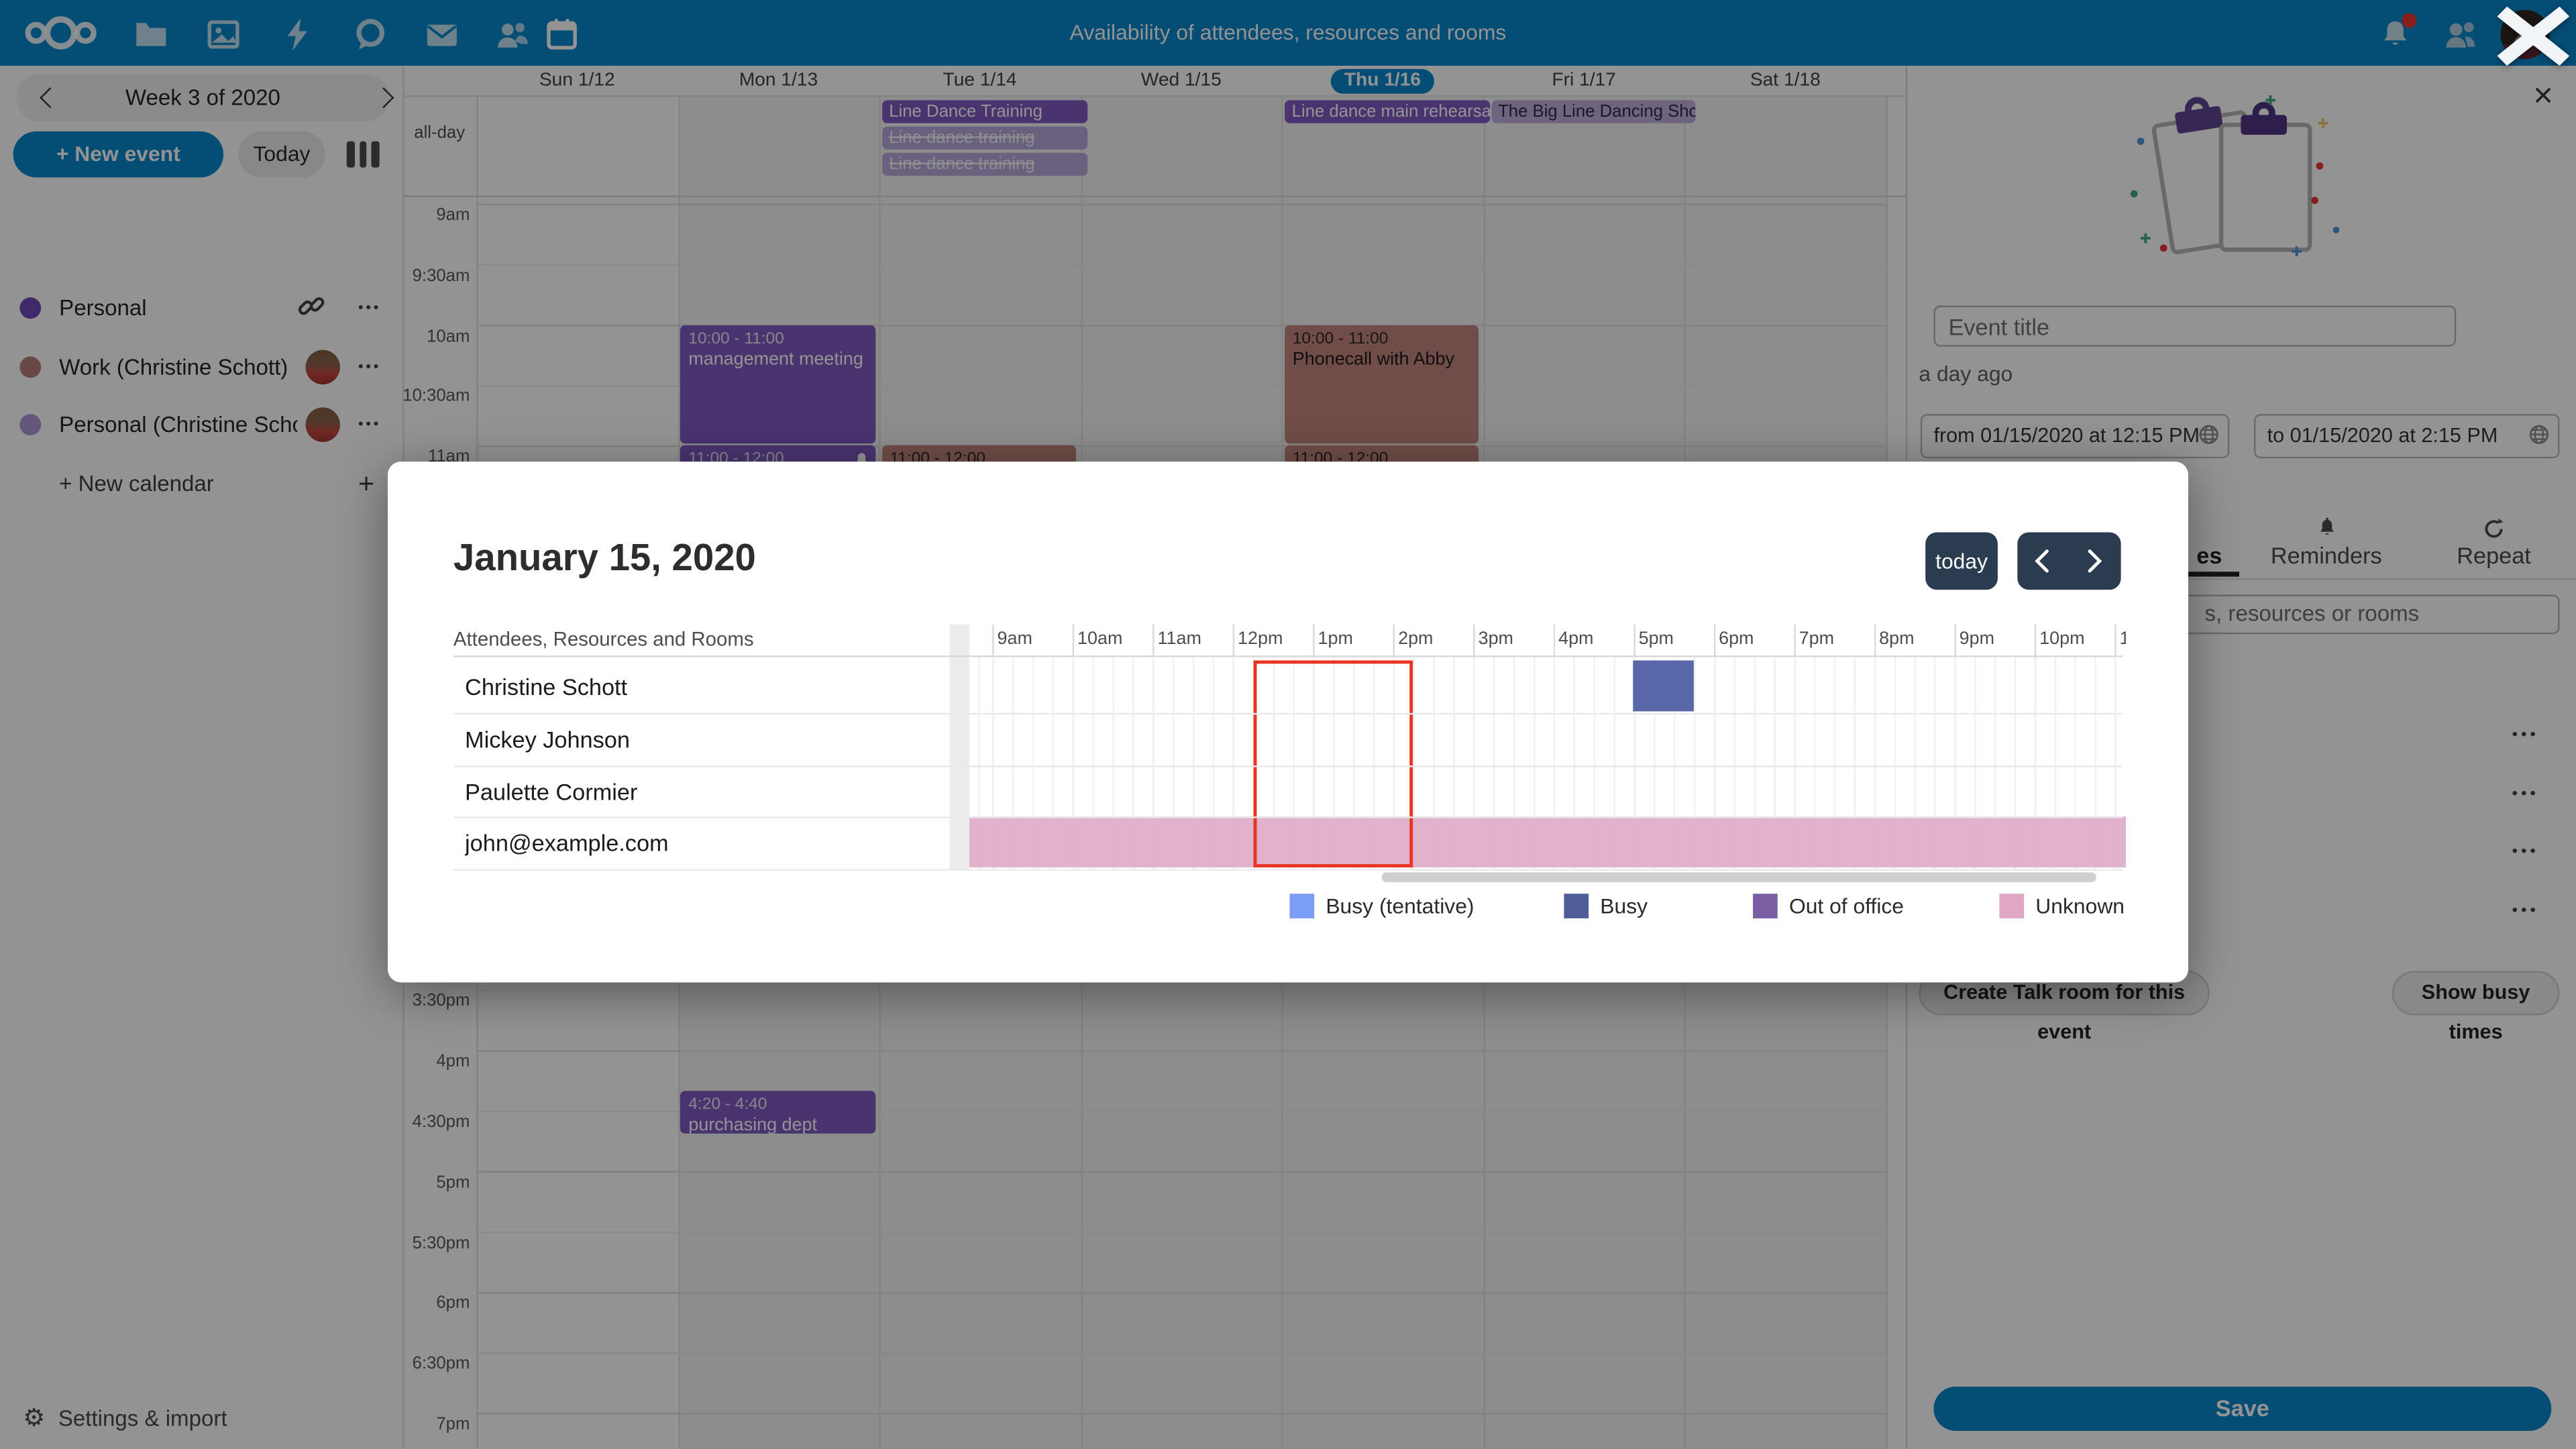 The height and width of the screenshot is (1449, 2576). I want to click on active-tab-underline, so click(2213, 574).